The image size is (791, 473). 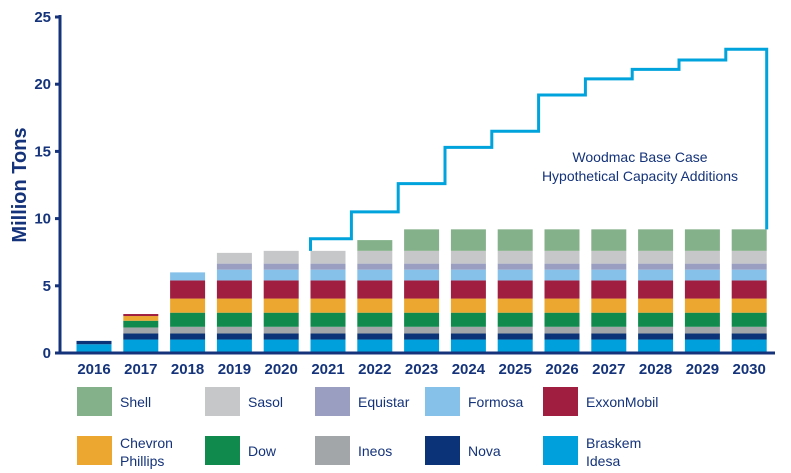 I want to click on bar-segment-exxonmobil-2028, so click(x=656, y=289).